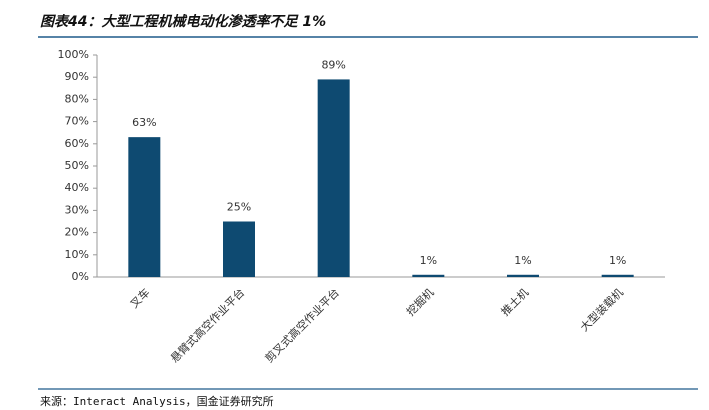 The height and width of the screenshot is (410, 709). I want to click on y-tick-label: 30%, so click(77, 209).